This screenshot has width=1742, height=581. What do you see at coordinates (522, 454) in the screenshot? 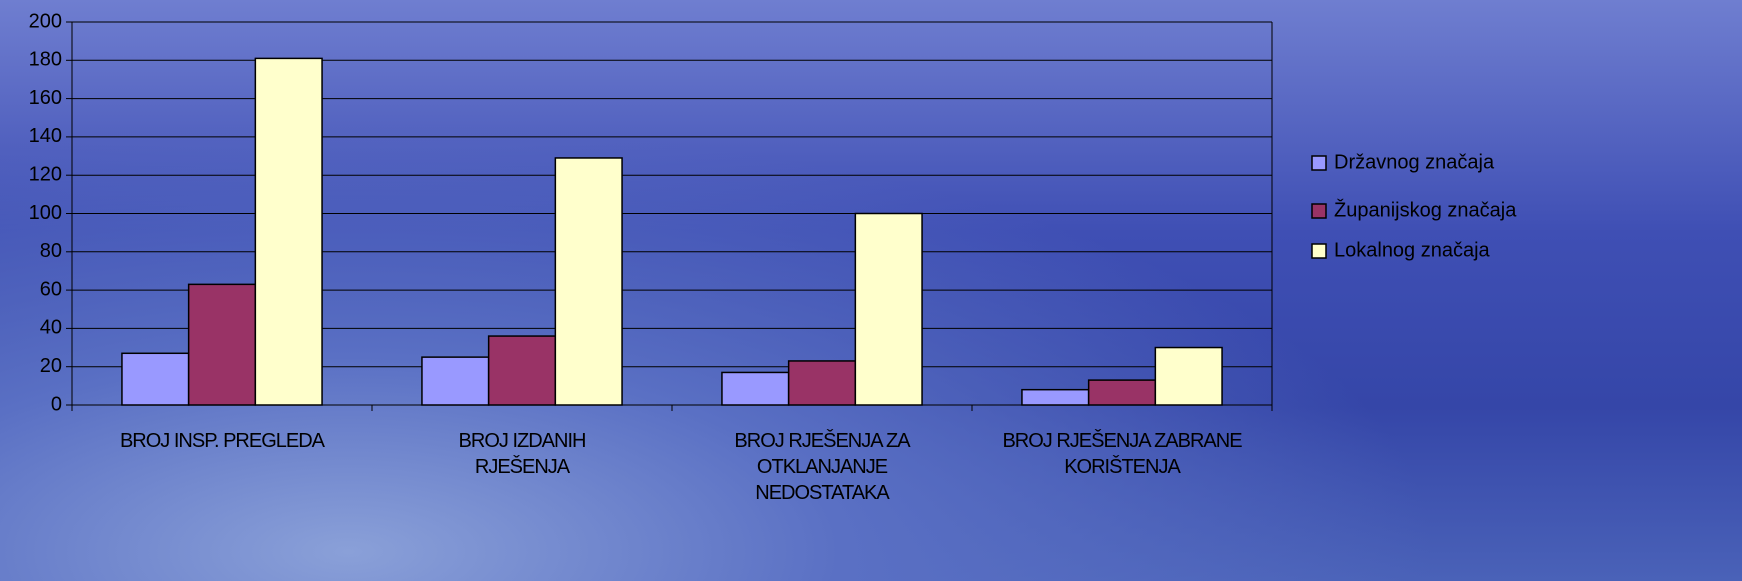
I see `x-tick-label: BROJ IZDANIH RJEŠENJA` at bounding box center [522, 454].